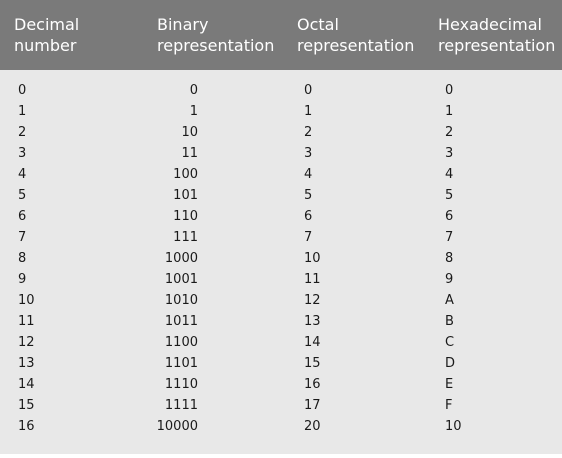 This screenshot has height=458, width=562. Describe the element at coordinates (496, 35) in the screenshot. I see `header-hex: Hexadecimal representation` at that location.